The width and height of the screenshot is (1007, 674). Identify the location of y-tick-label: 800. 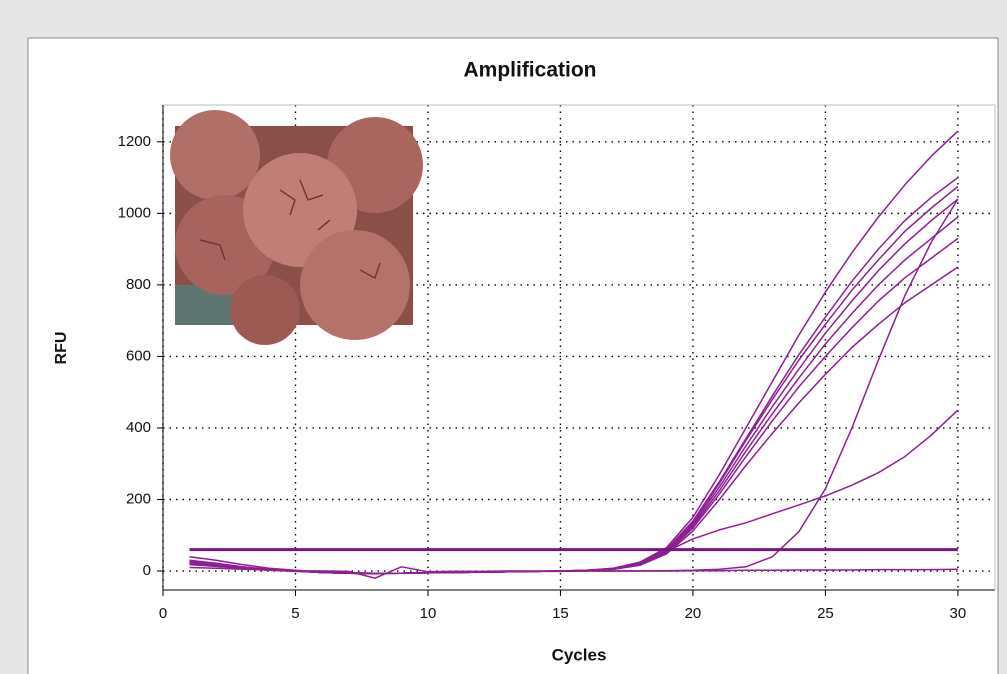
(138, 284).